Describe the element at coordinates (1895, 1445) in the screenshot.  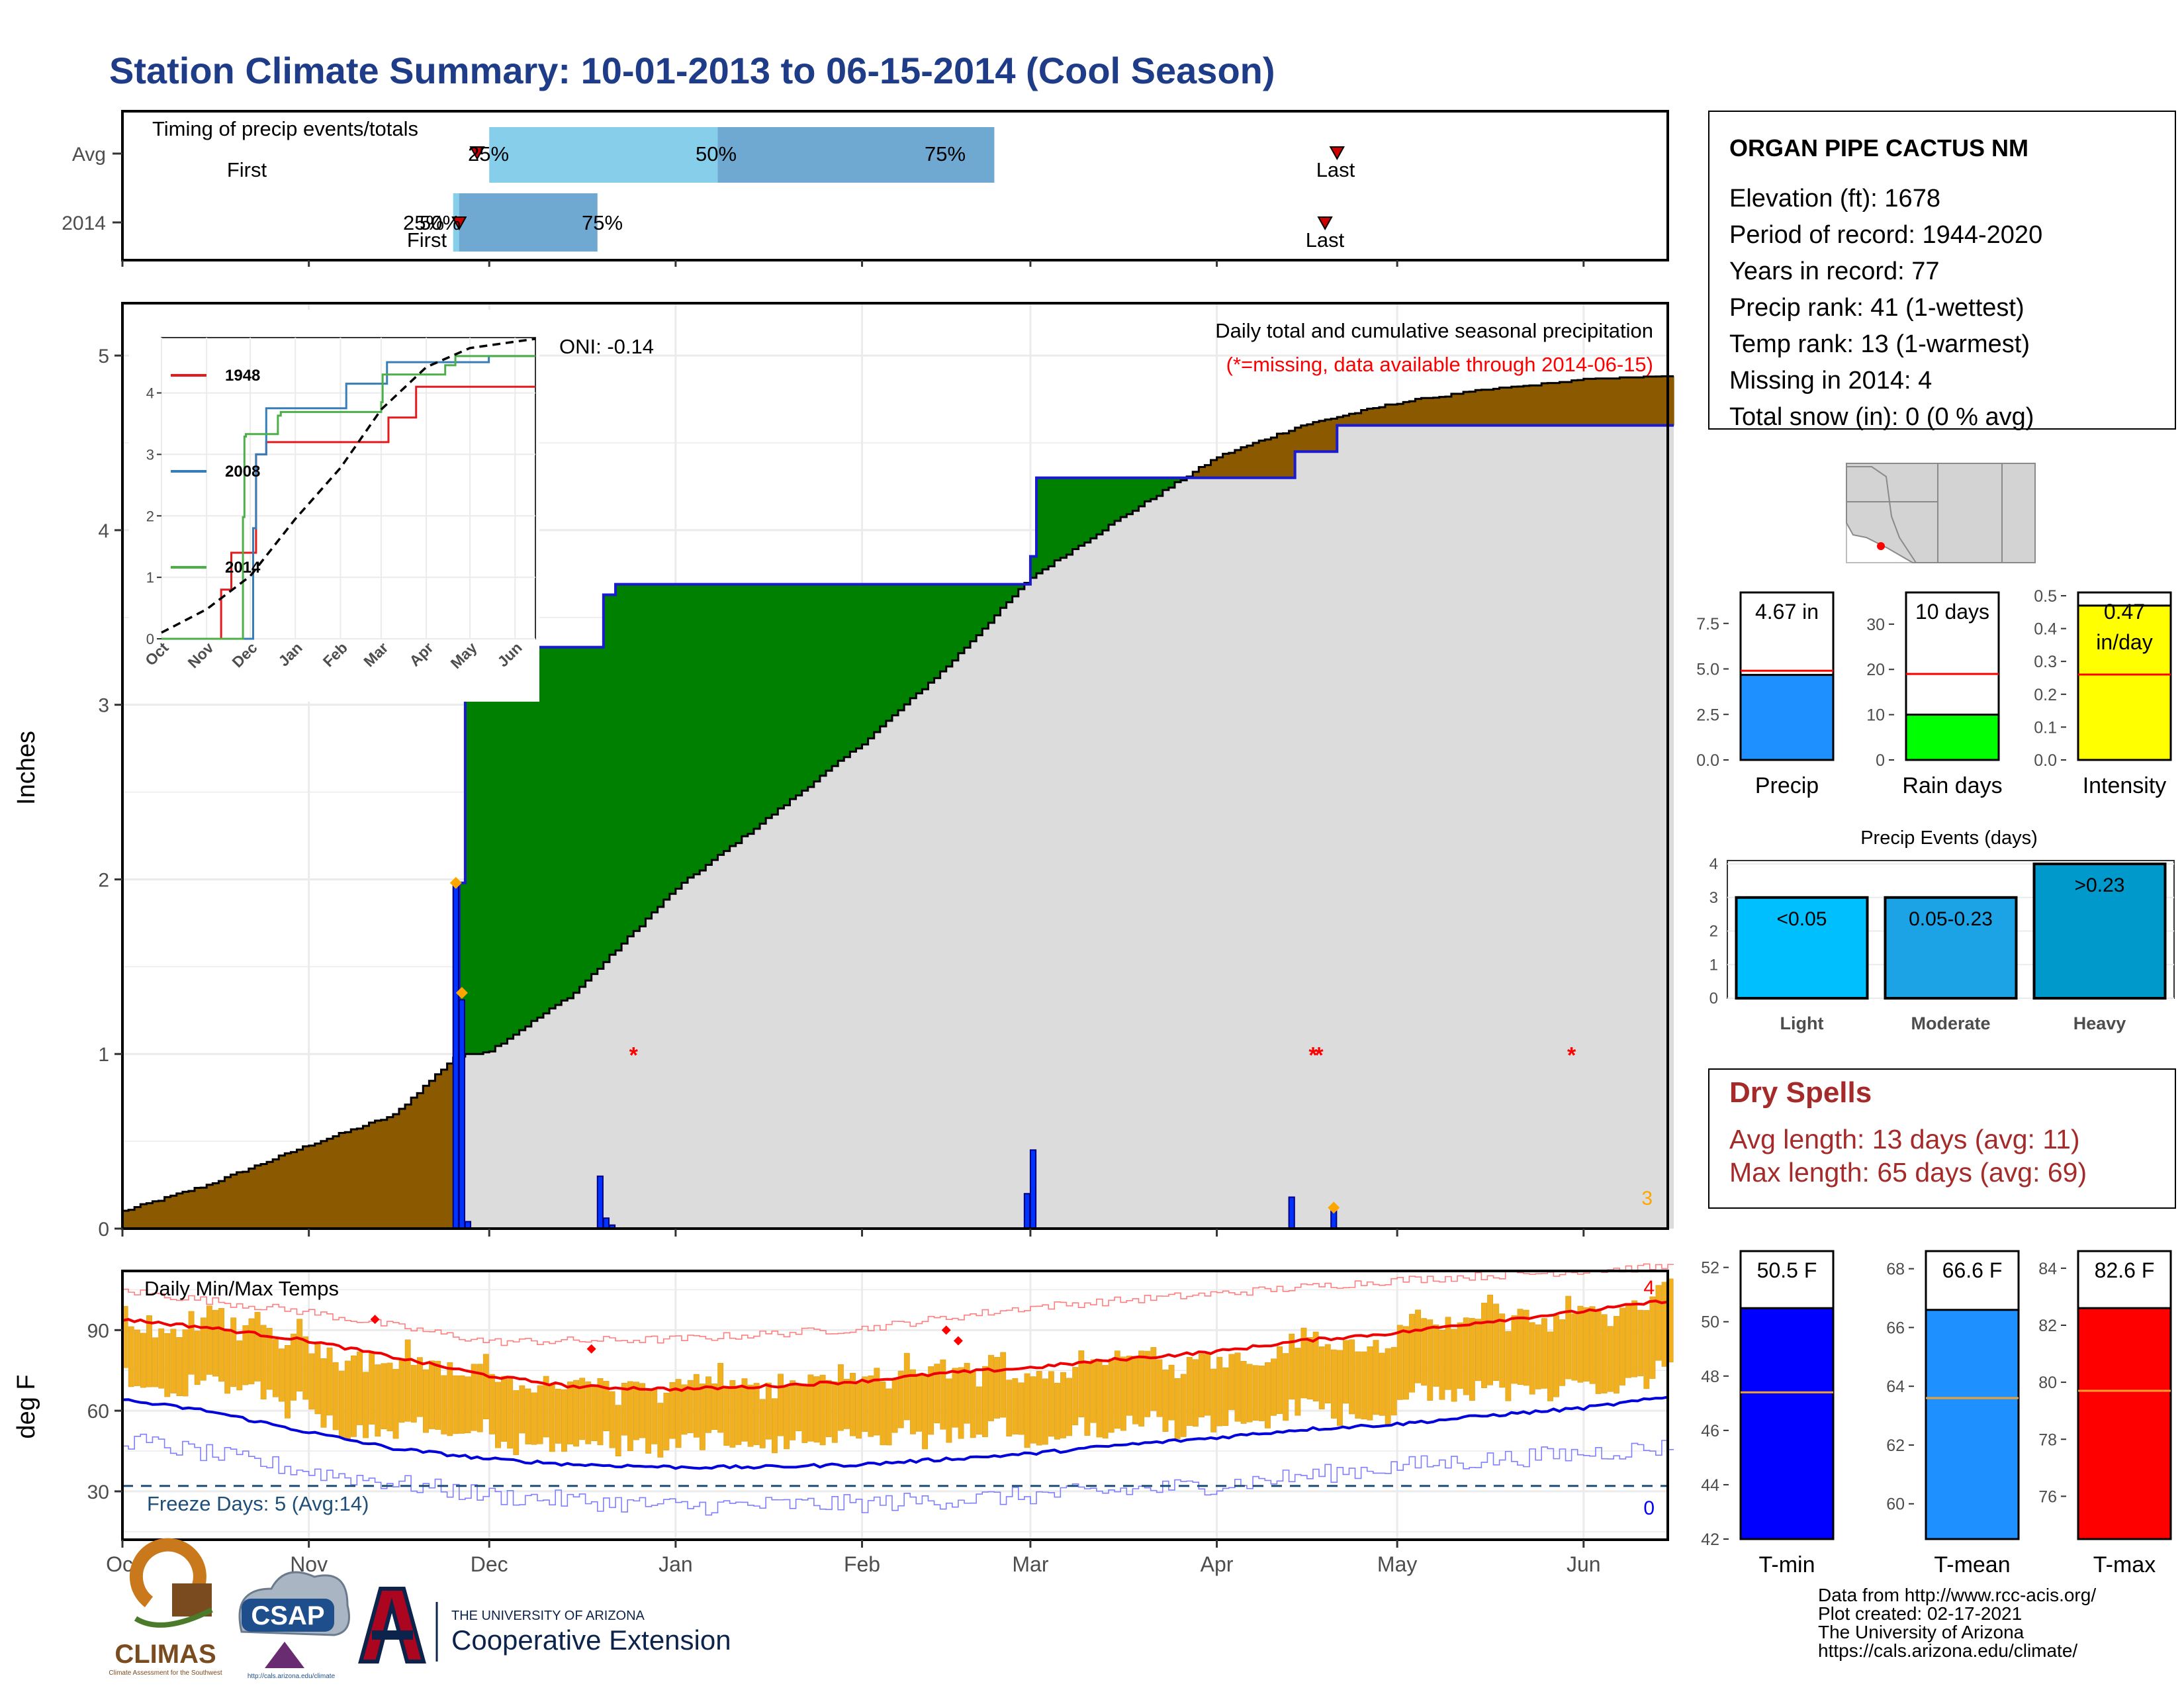
I see `temp-summary-t-mean-y-tick-label: 62` at that location.